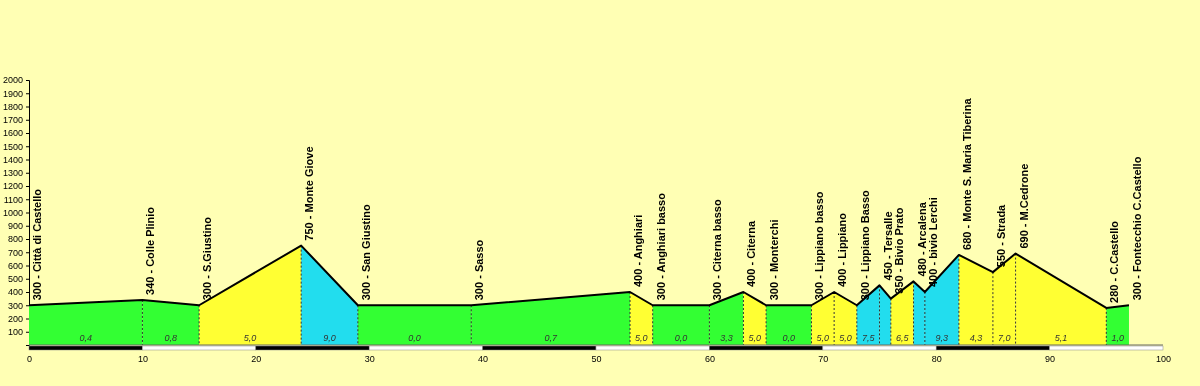 This screenshot has width=1200, height=386. I want to click on annotation: 9,0, so click(329, 338).